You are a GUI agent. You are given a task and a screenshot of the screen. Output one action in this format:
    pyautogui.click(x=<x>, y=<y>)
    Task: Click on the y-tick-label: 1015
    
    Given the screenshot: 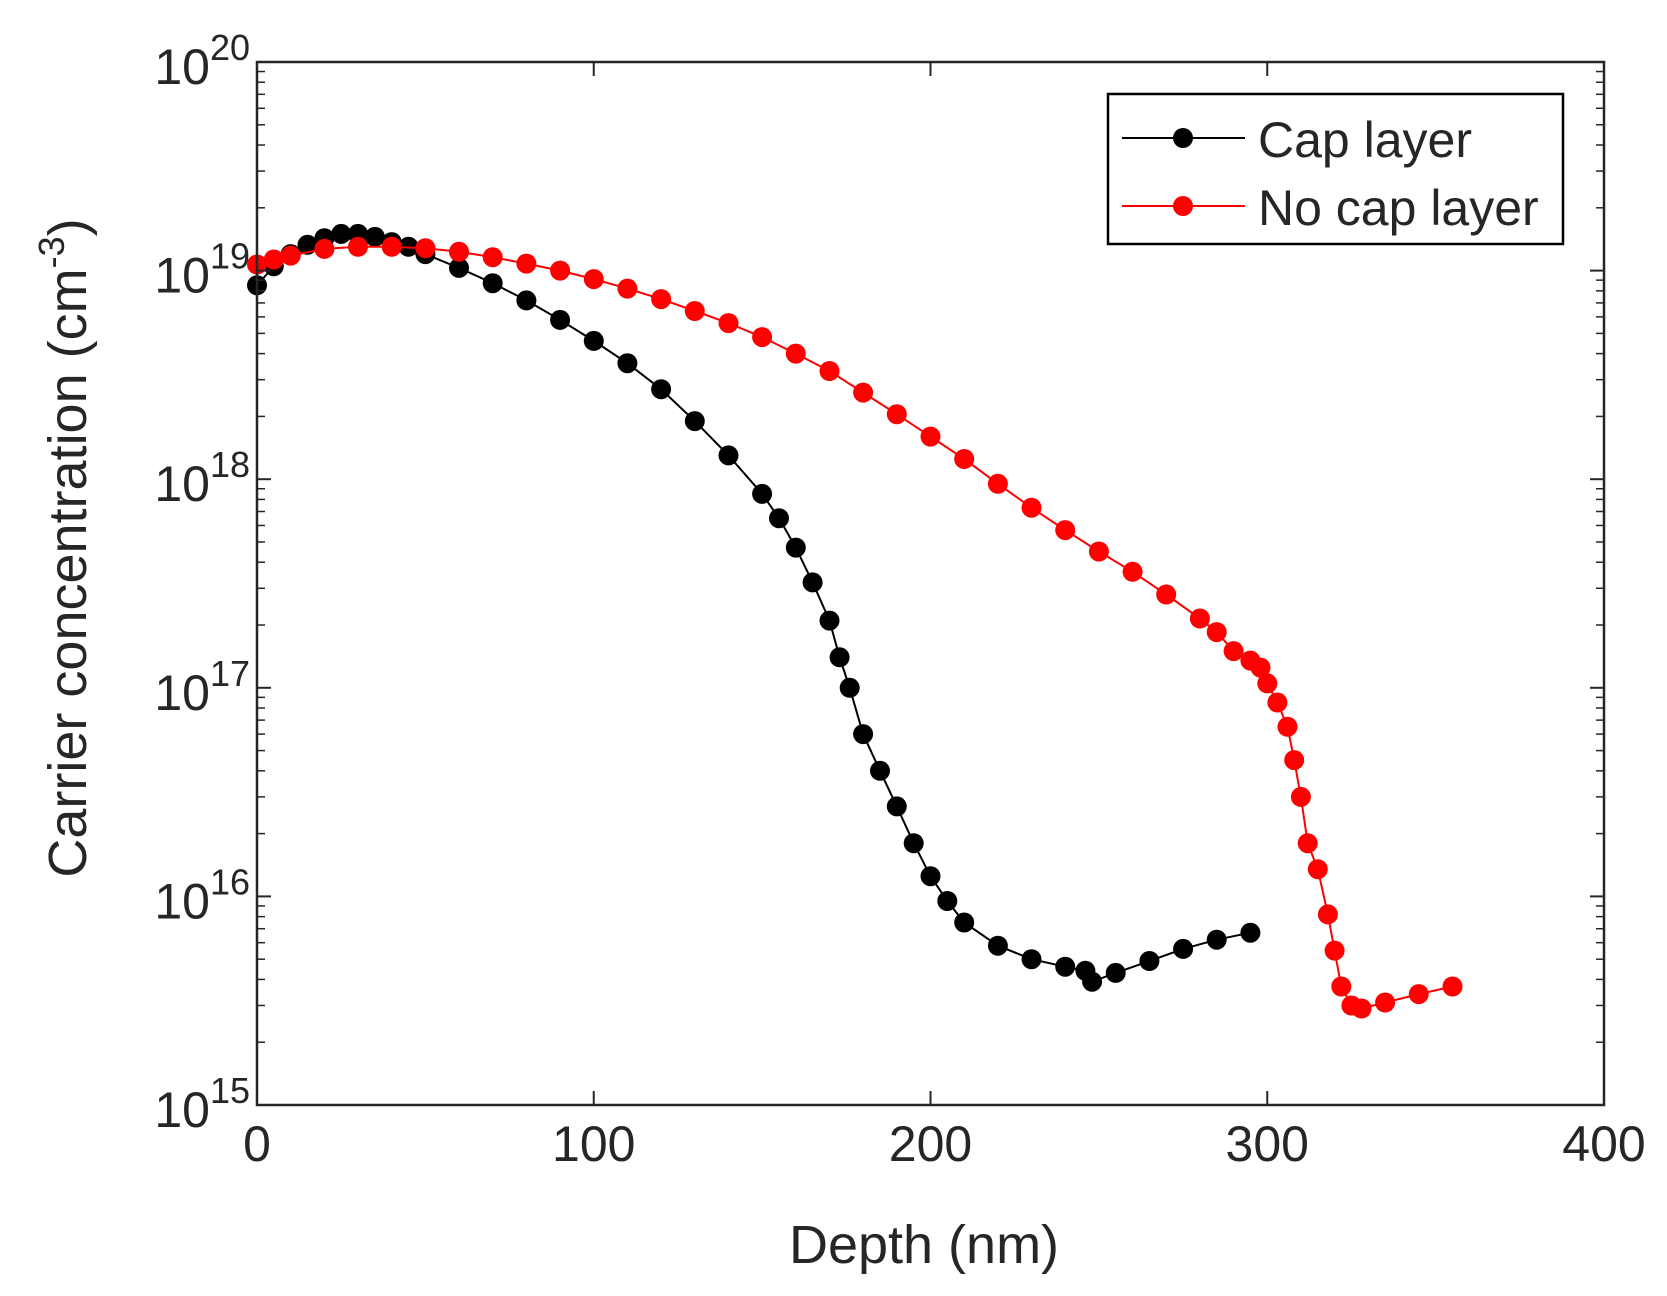 What is the action you would take?
    pyautogui.click(x=202, y=1104)
    